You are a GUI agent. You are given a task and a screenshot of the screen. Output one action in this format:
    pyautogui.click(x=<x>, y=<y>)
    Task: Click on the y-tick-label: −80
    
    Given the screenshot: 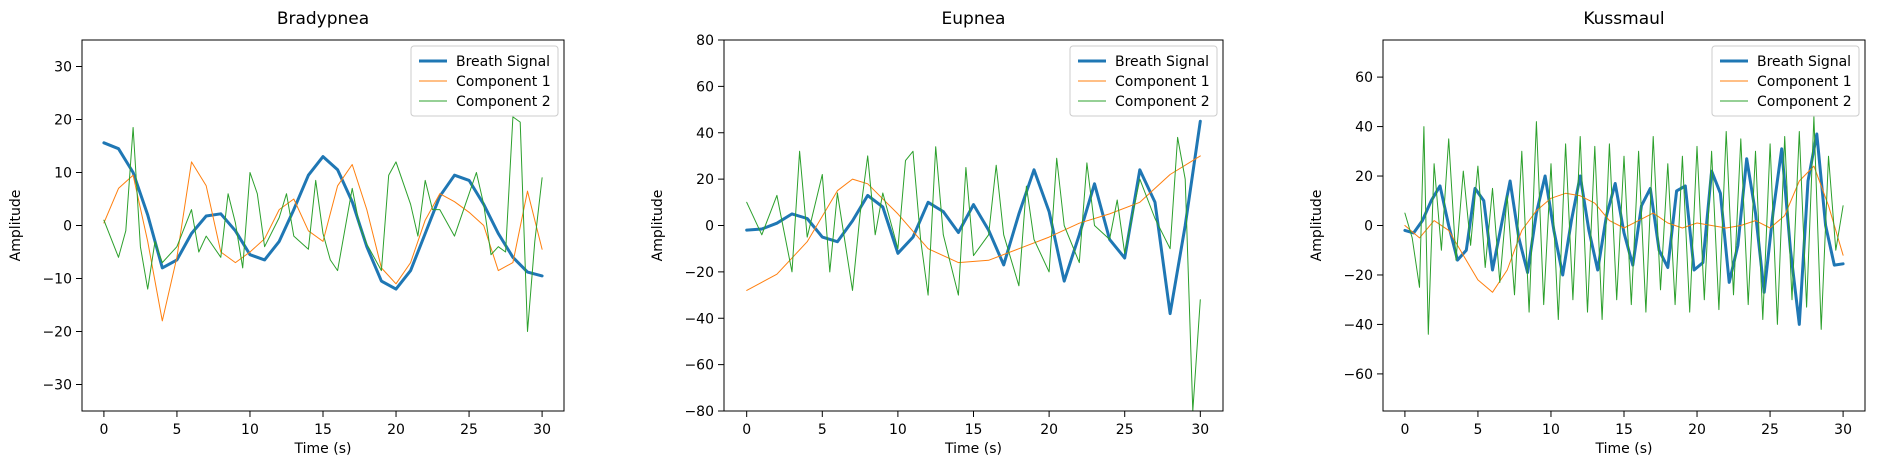 What is the action you would take?
    pyautogui.click(x=699, y=412)
    